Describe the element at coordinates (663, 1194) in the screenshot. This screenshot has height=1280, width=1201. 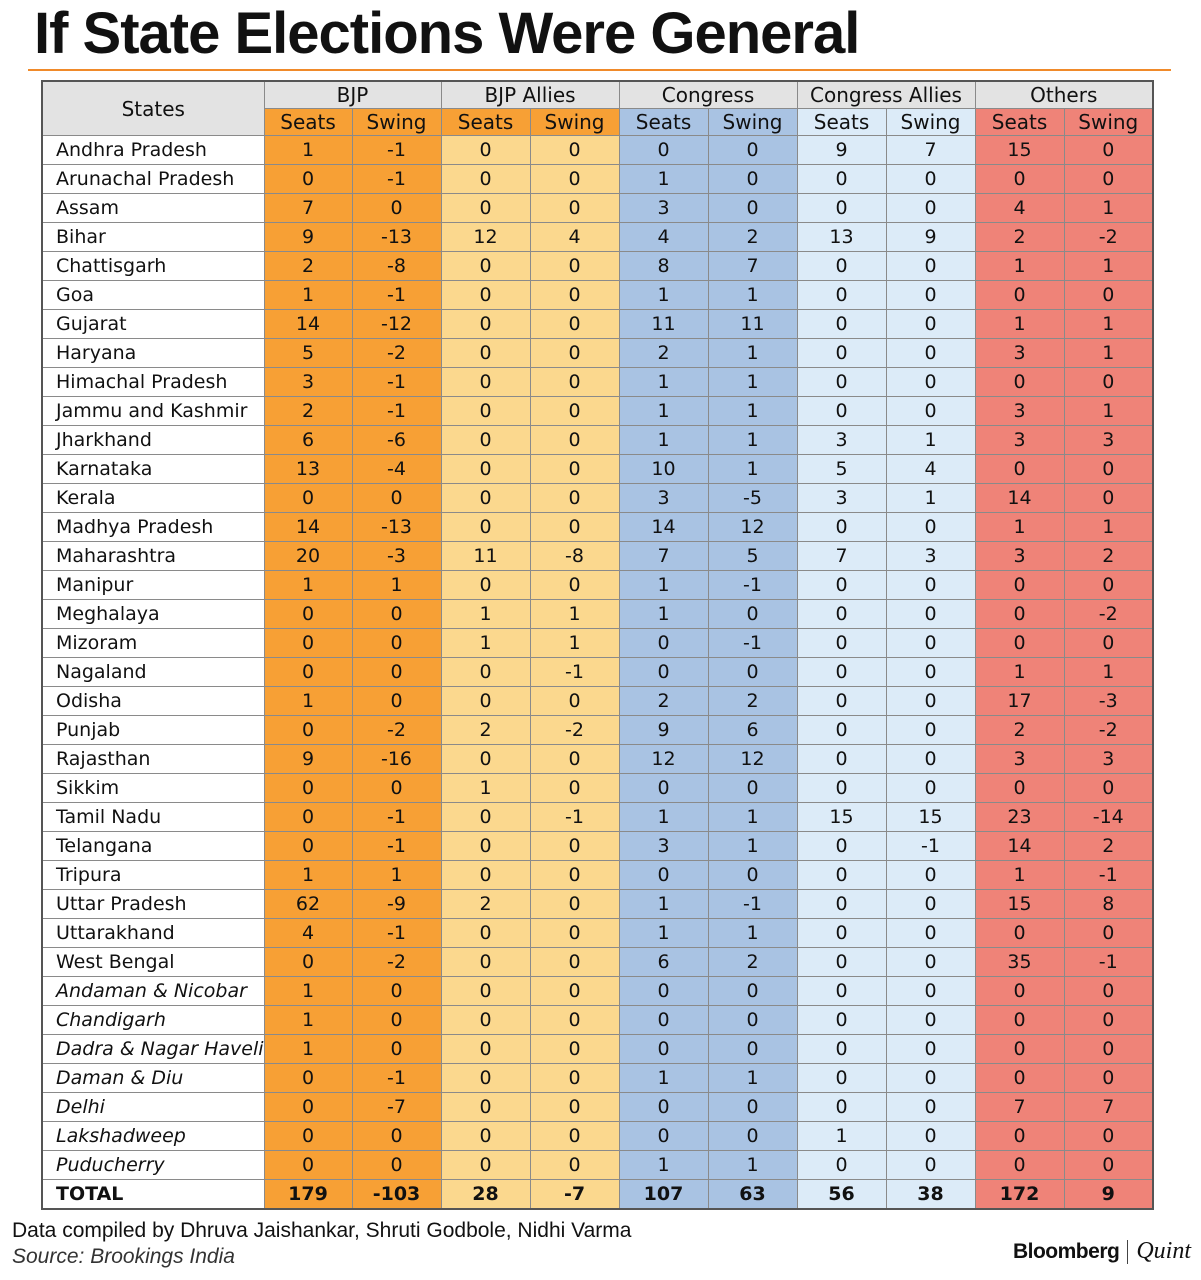
I see `congress-seats-total: 107` at that location.